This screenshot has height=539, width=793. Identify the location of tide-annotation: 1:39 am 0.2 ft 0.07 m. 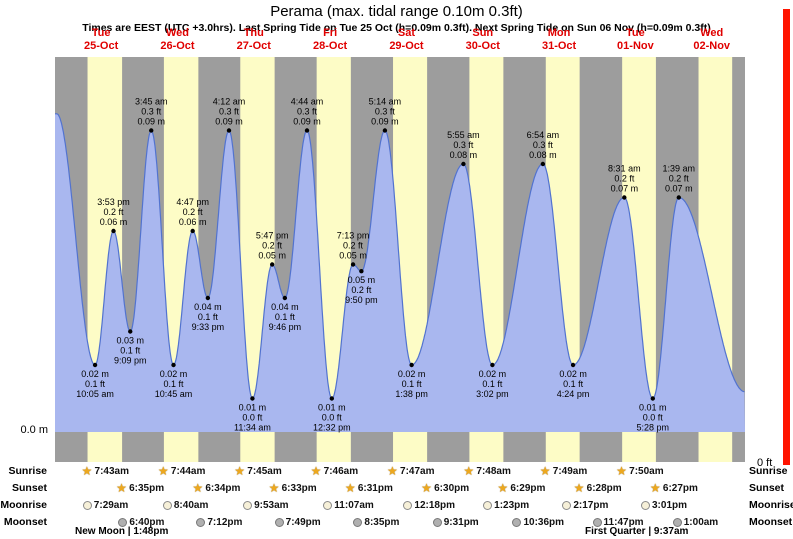
(679, 179).